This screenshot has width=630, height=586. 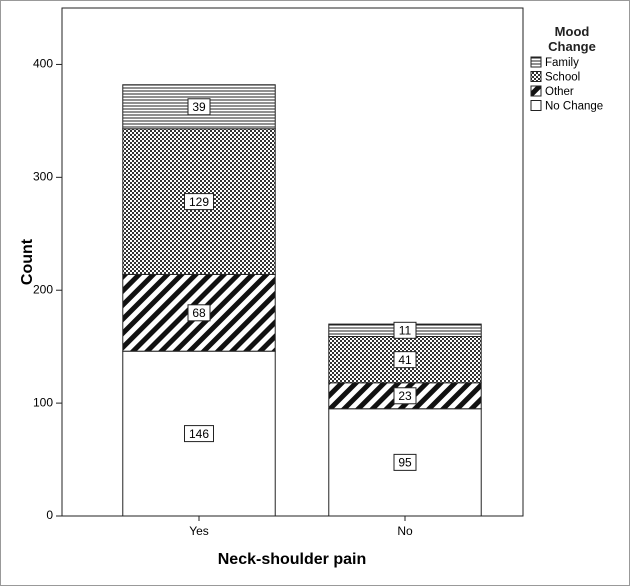 I want to click on x-tick-label: No, so click(x=405, y=531).